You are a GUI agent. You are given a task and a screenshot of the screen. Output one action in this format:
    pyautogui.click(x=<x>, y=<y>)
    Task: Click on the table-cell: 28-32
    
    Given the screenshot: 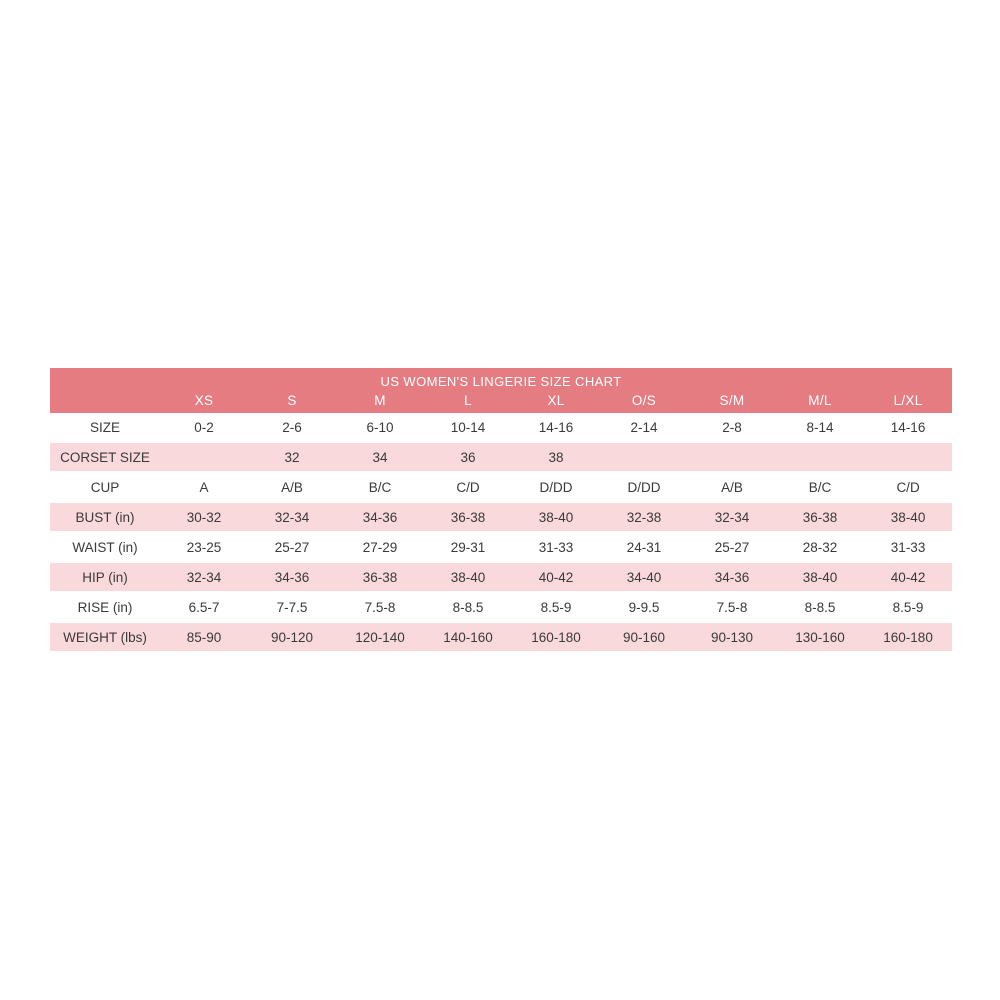 What is the action you would take?
    pyautogui.click(x=820, y=547)
    